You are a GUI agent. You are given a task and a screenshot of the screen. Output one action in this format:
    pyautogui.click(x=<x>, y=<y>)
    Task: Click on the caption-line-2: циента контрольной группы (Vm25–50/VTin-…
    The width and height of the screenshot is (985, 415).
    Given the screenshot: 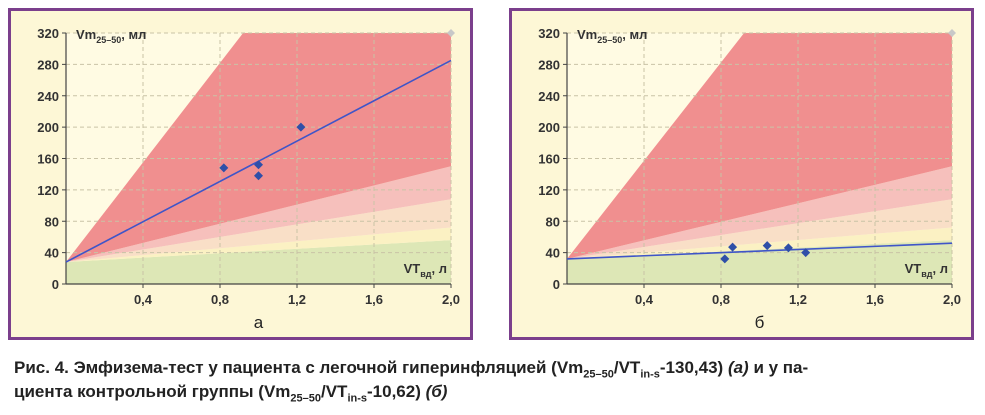 What is the action you would take?
    pyautogui.click(x=495, y=392)
    